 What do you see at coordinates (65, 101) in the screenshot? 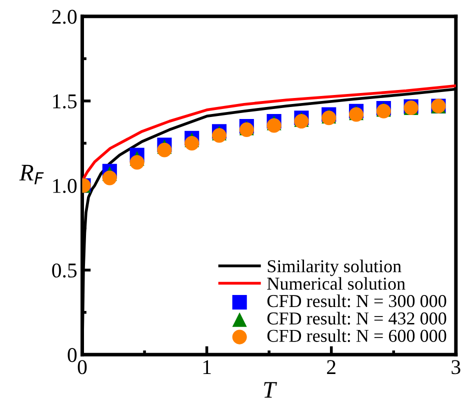
I see `y-tick-label: 1.5` at bounding box center [65, 101].